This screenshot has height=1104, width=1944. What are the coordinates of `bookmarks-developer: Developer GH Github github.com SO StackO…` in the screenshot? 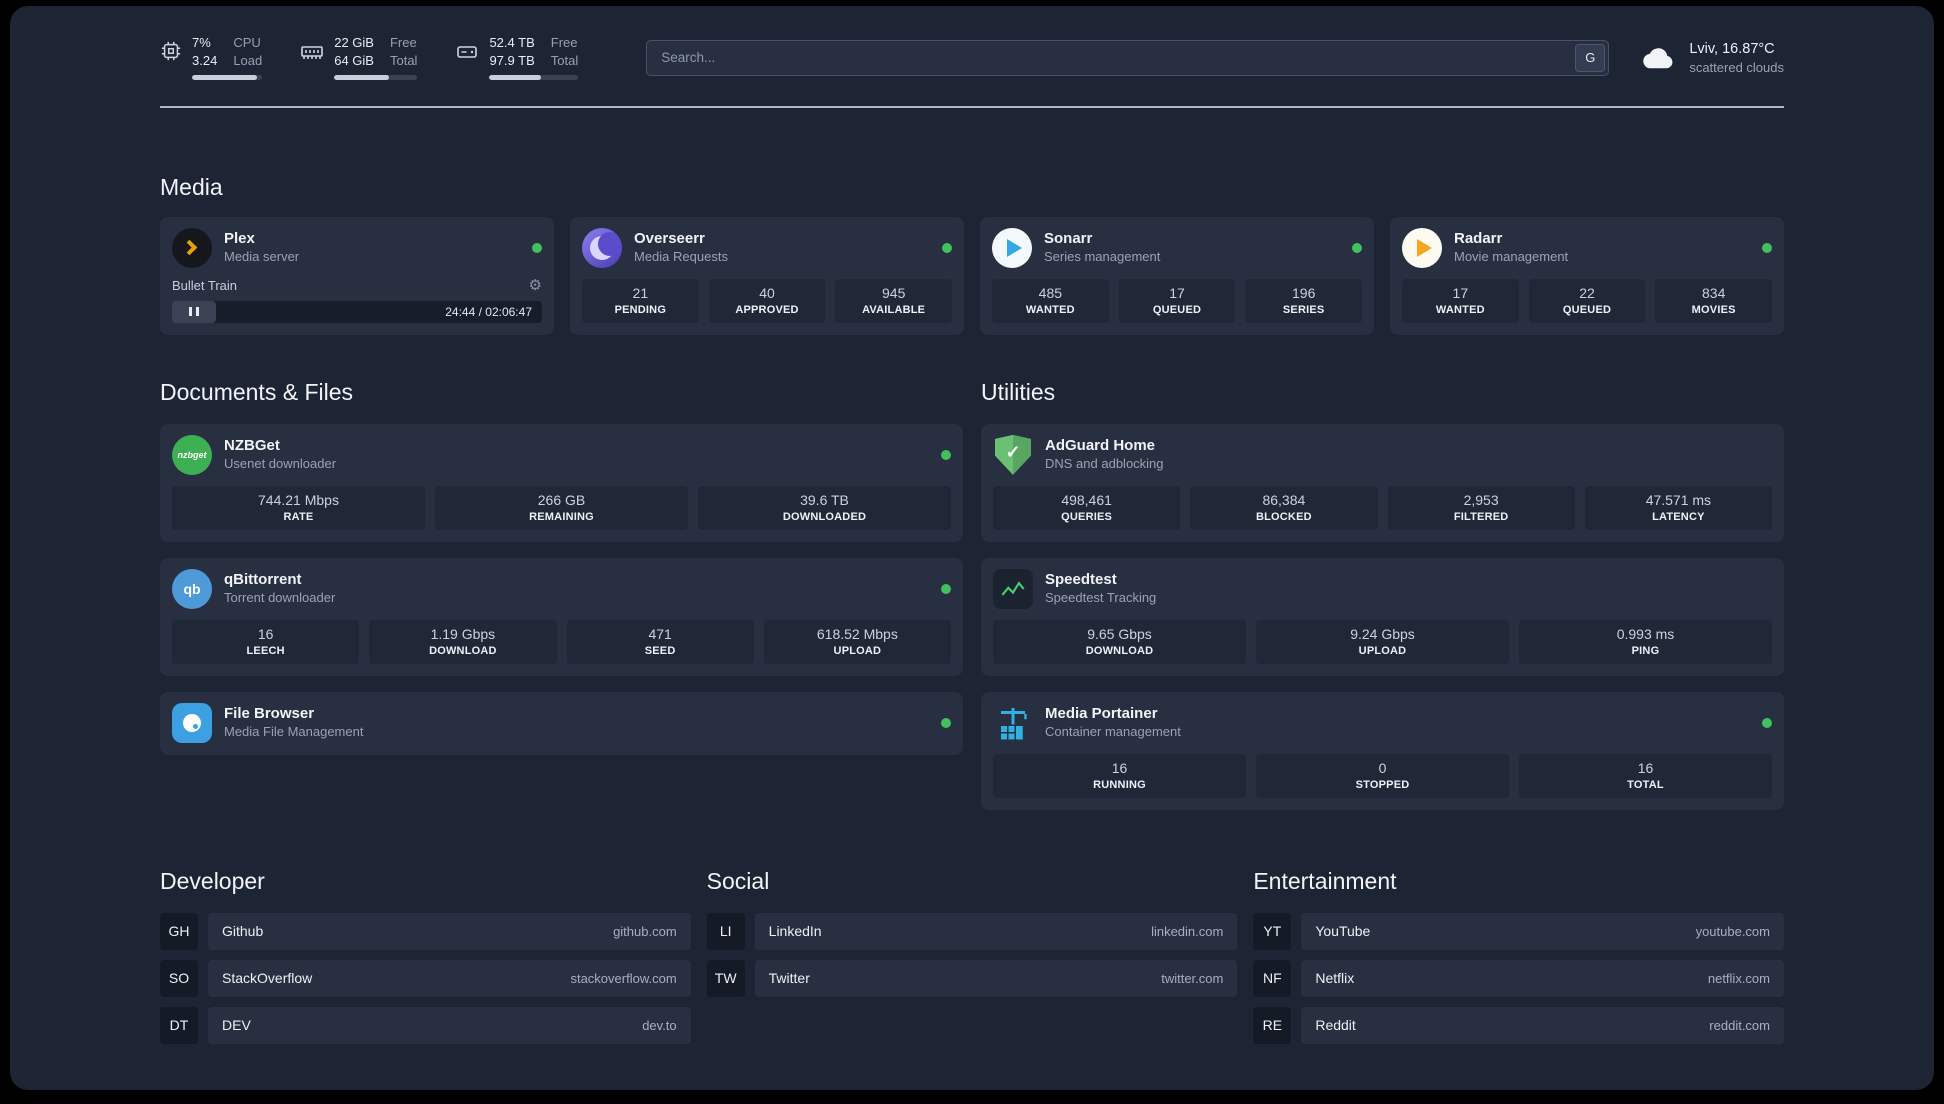 It's located at (425, 961).